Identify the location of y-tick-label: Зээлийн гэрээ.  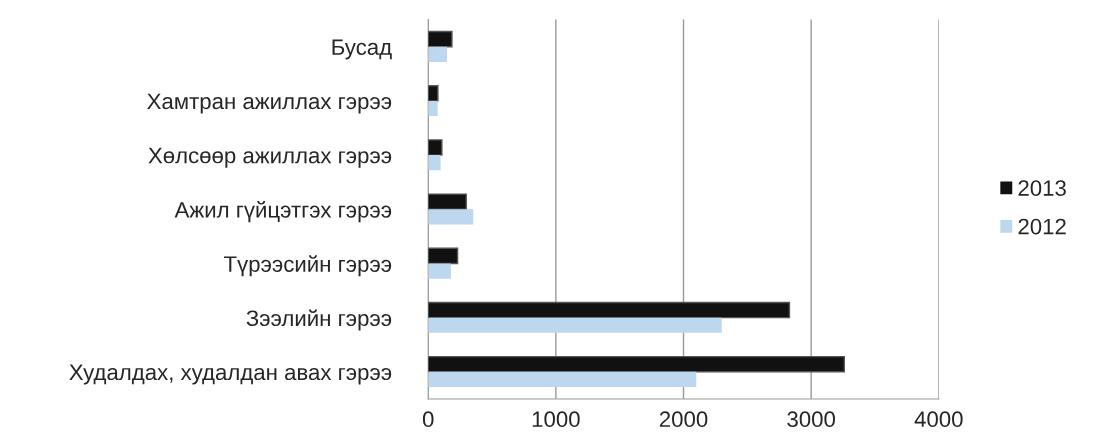
(319, 320).